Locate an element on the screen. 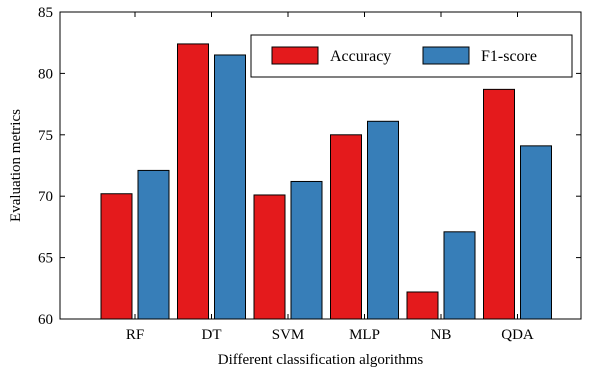 The image size is (591, 370). bar-accuracy-qda is located at coordinates (499, 204).